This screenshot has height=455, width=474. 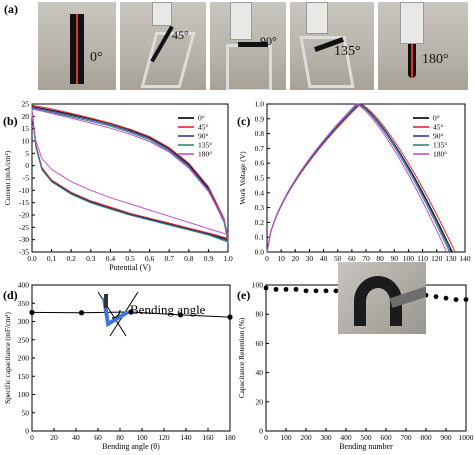 I want to click on cap-angle-y-tick-label: 100, so click(x=24, y=394).